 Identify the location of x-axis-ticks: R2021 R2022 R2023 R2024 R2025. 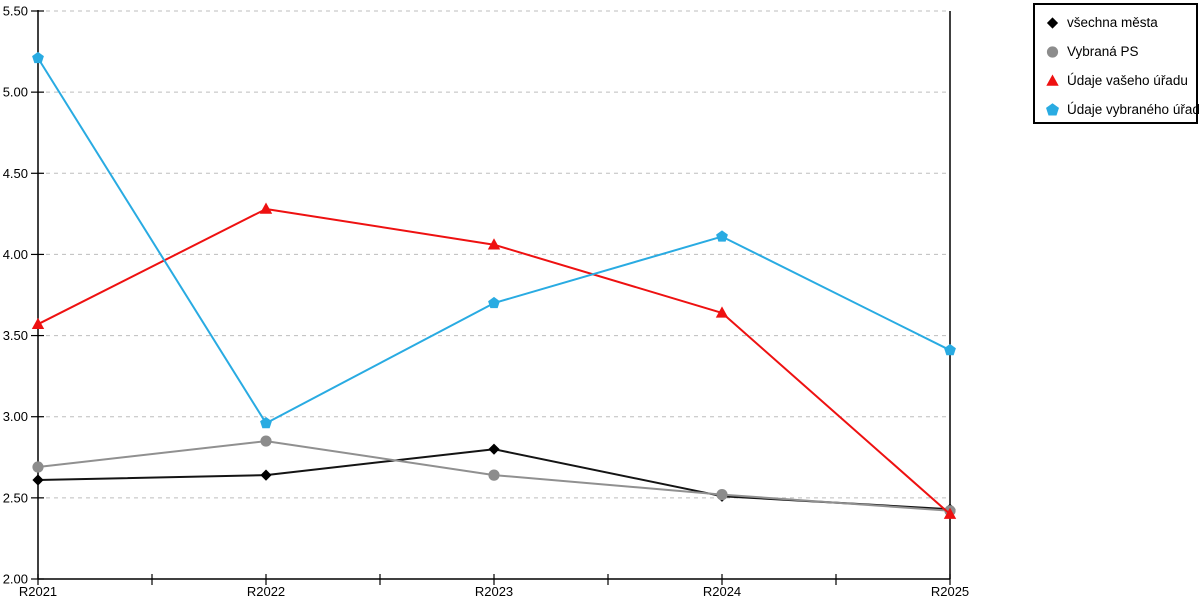
(494, 586).